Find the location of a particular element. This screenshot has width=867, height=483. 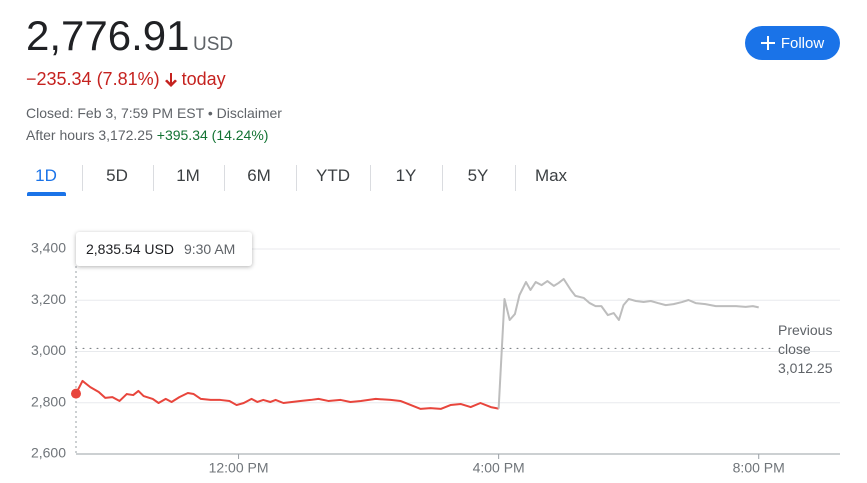

change-period: today is located at coordinates (203, 79).